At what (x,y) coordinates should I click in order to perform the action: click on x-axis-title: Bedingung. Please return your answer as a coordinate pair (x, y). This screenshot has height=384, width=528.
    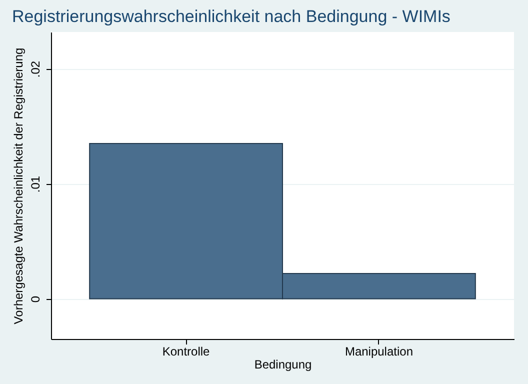
    Looking at the image, I should click on (283, 365).